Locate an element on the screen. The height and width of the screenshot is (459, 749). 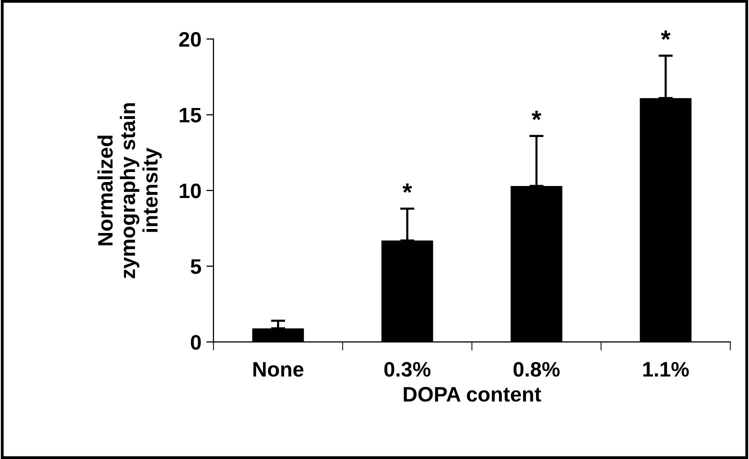
x-axis-title: DOPA content is located at coordinates (473, 394).